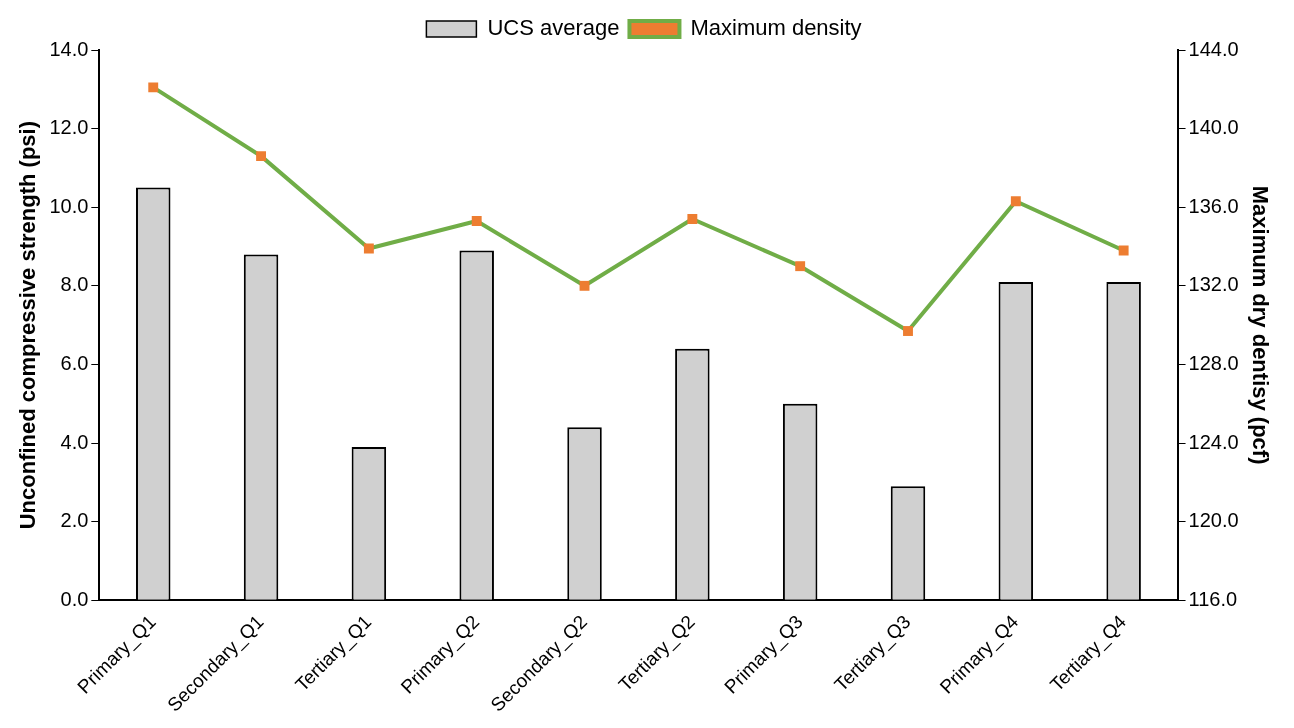 The width and height of the screenshot is (1294, 728). What do you see at coordinates (69, 127) in the screenshot?
I see `y-tick-label: 12.0` at bounding box center [69, 127].